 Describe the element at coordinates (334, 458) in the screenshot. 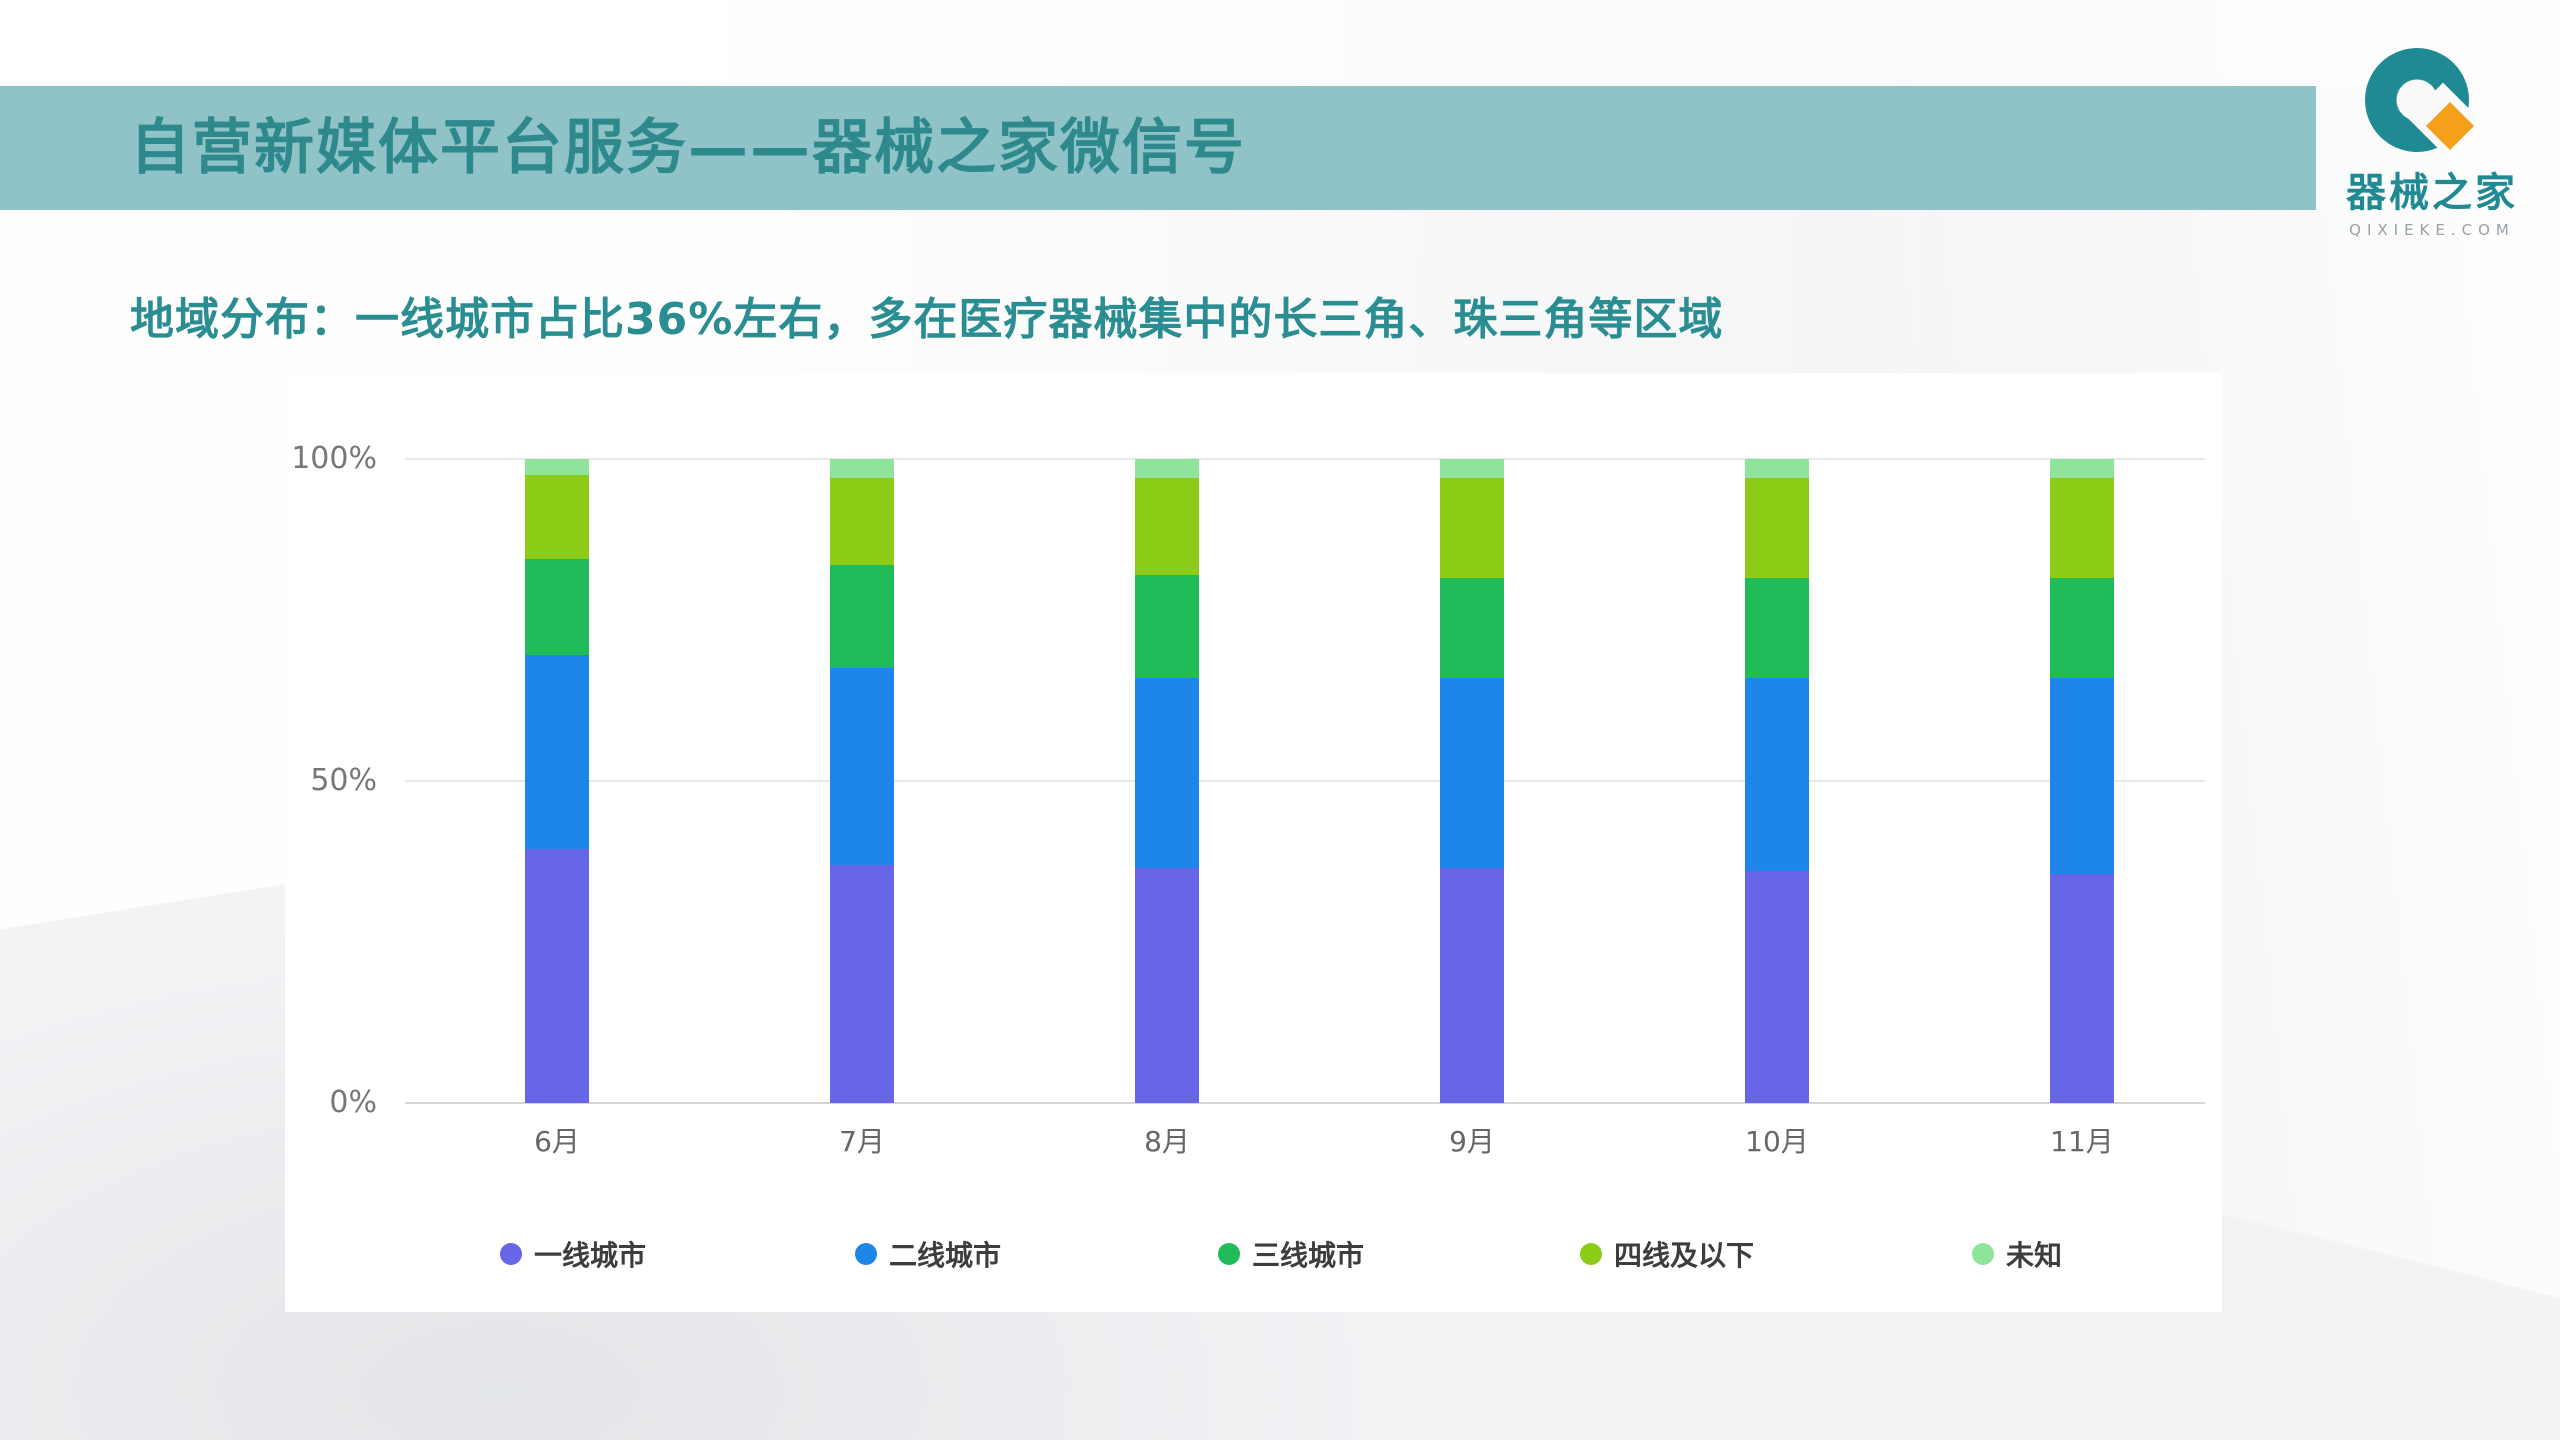

I see `y-tick-label-100: 100%` at that location.